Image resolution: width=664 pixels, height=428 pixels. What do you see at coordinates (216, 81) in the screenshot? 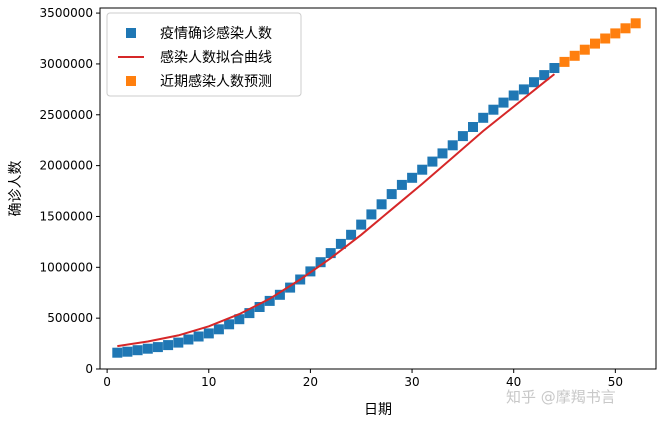
I see `legend-label-2: 近期感染人数预测` at bounding box center [216, 81].